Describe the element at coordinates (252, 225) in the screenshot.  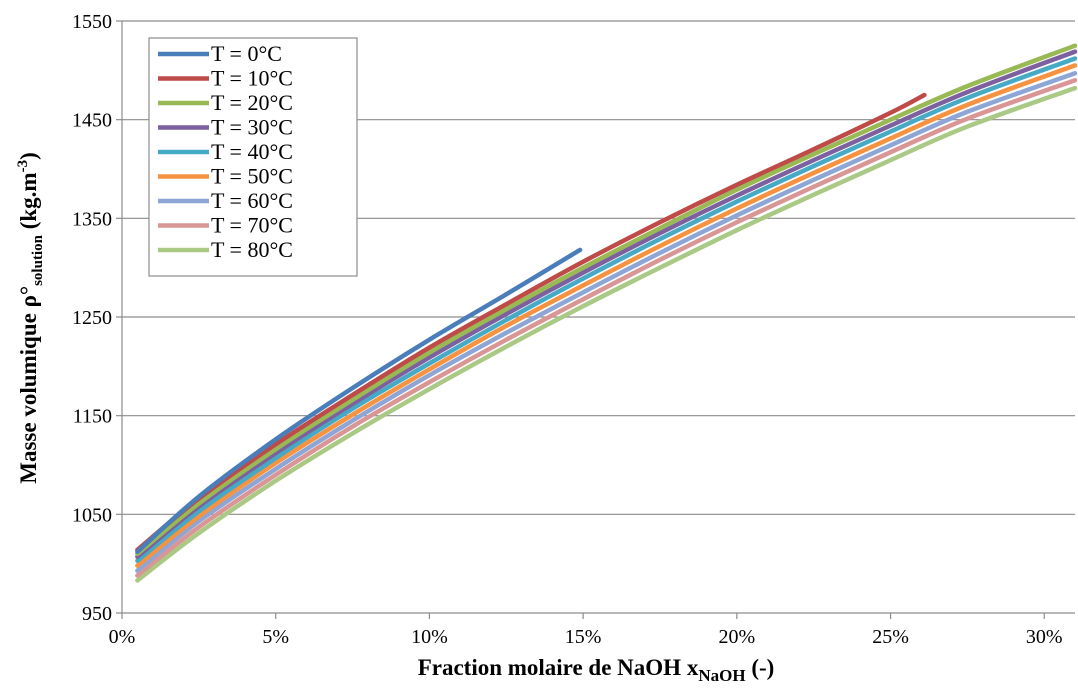
I see `legend-label-t-70-c: T = 70°C` at that location.